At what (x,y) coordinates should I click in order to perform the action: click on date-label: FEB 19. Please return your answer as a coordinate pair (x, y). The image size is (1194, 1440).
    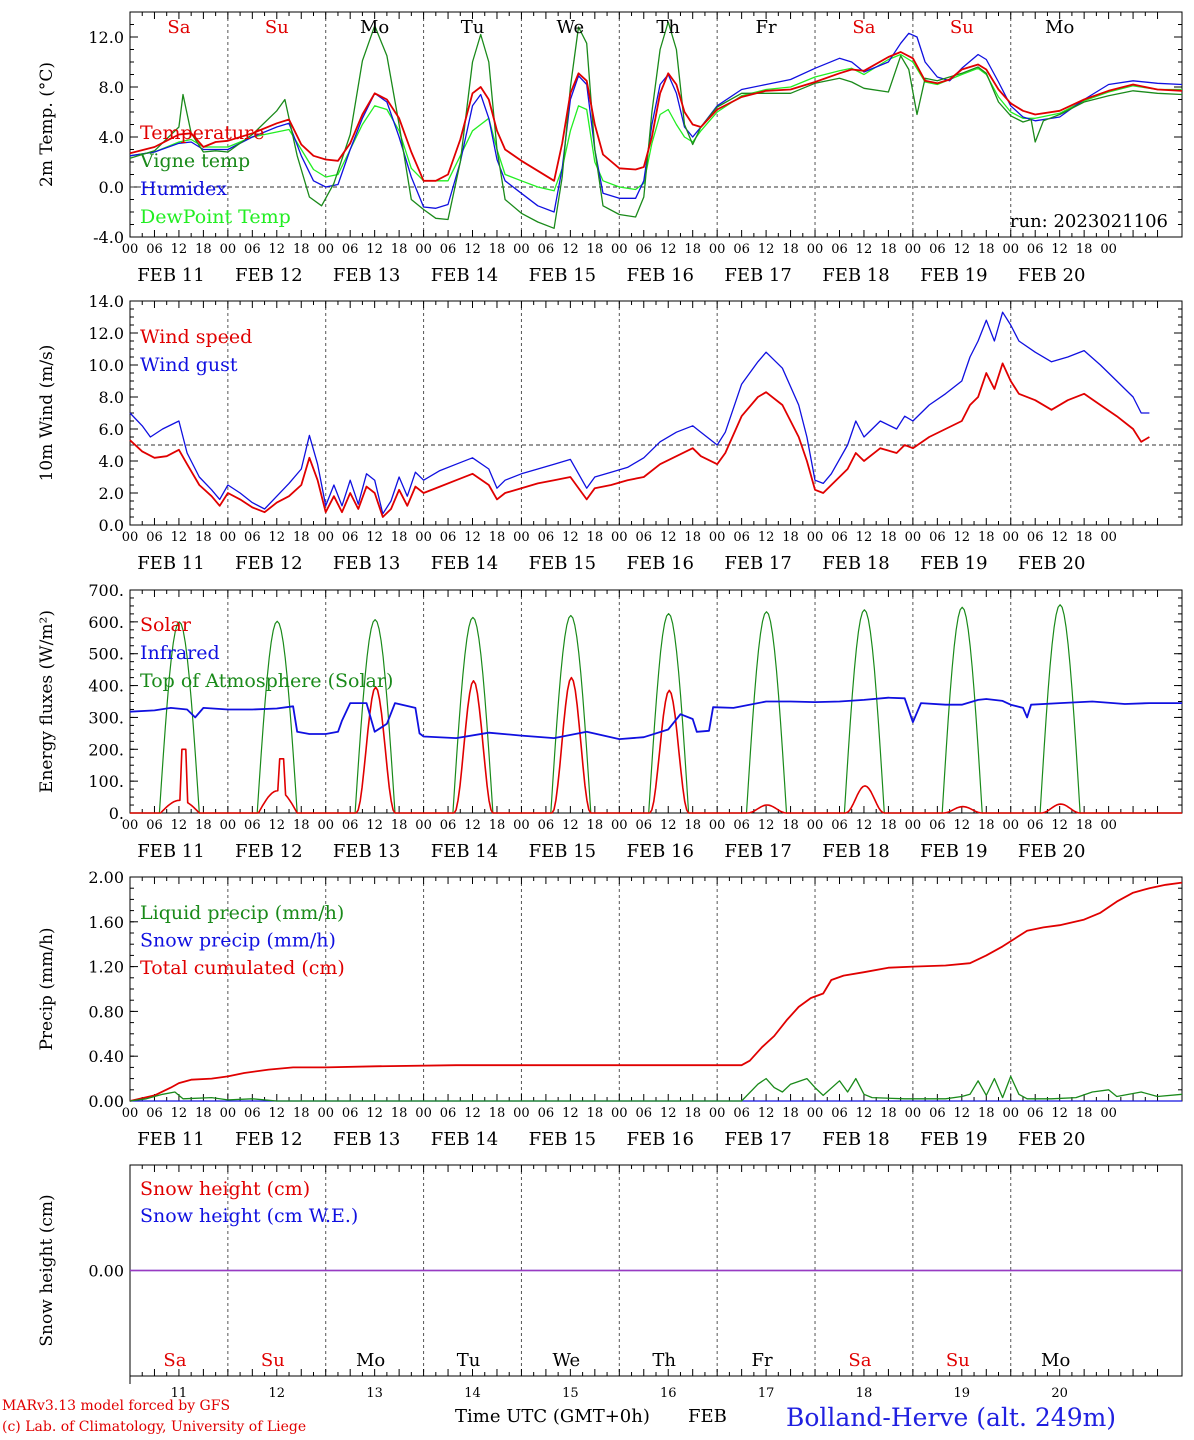
    Looking at the image, I should click on (953, 1139).